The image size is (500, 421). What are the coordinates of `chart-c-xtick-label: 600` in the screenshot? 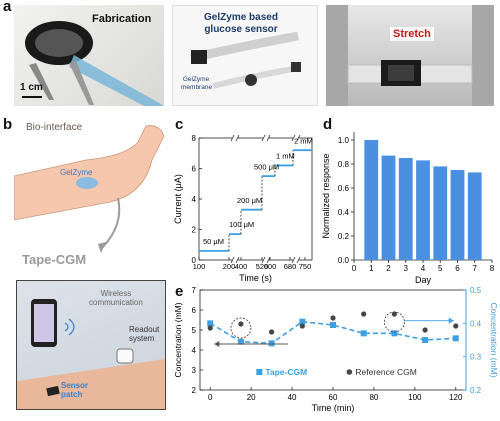 It's located at (270, 266).